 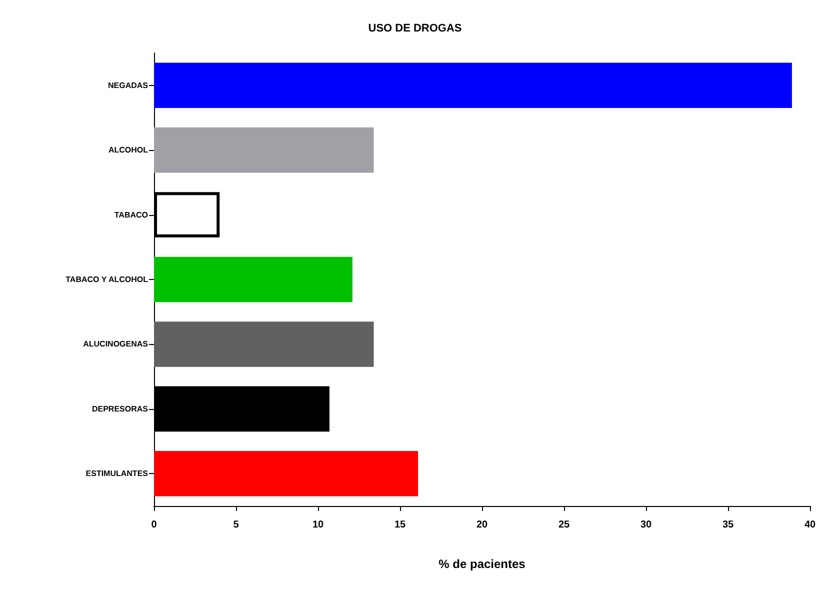 What do you see at coordinates (400, 525) in the screenshot?
I see `x-tick-label: 15` at bounding box center [400, 525].